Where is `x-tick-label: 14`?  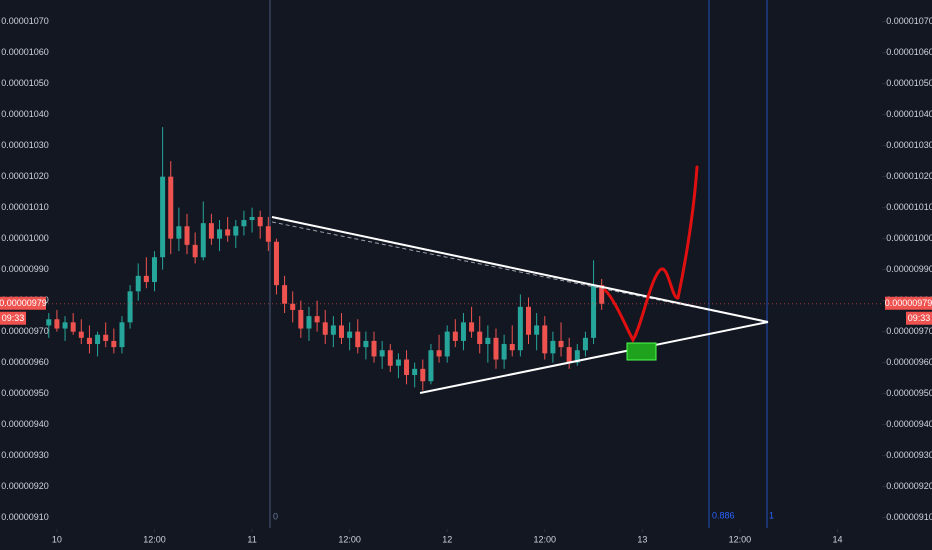
x-tick-label: 14 is located at coordinates (837, 539).